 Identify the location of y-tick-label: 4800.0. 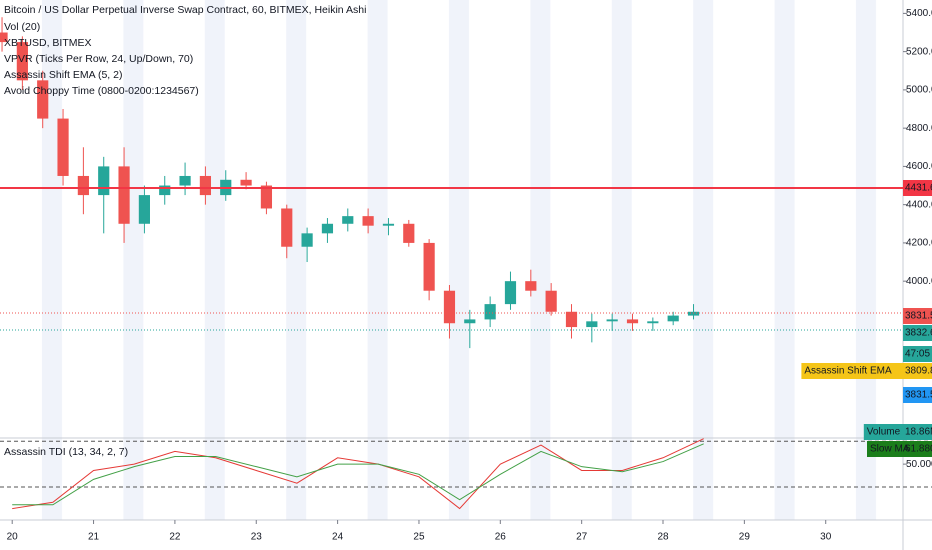
(919, 128).